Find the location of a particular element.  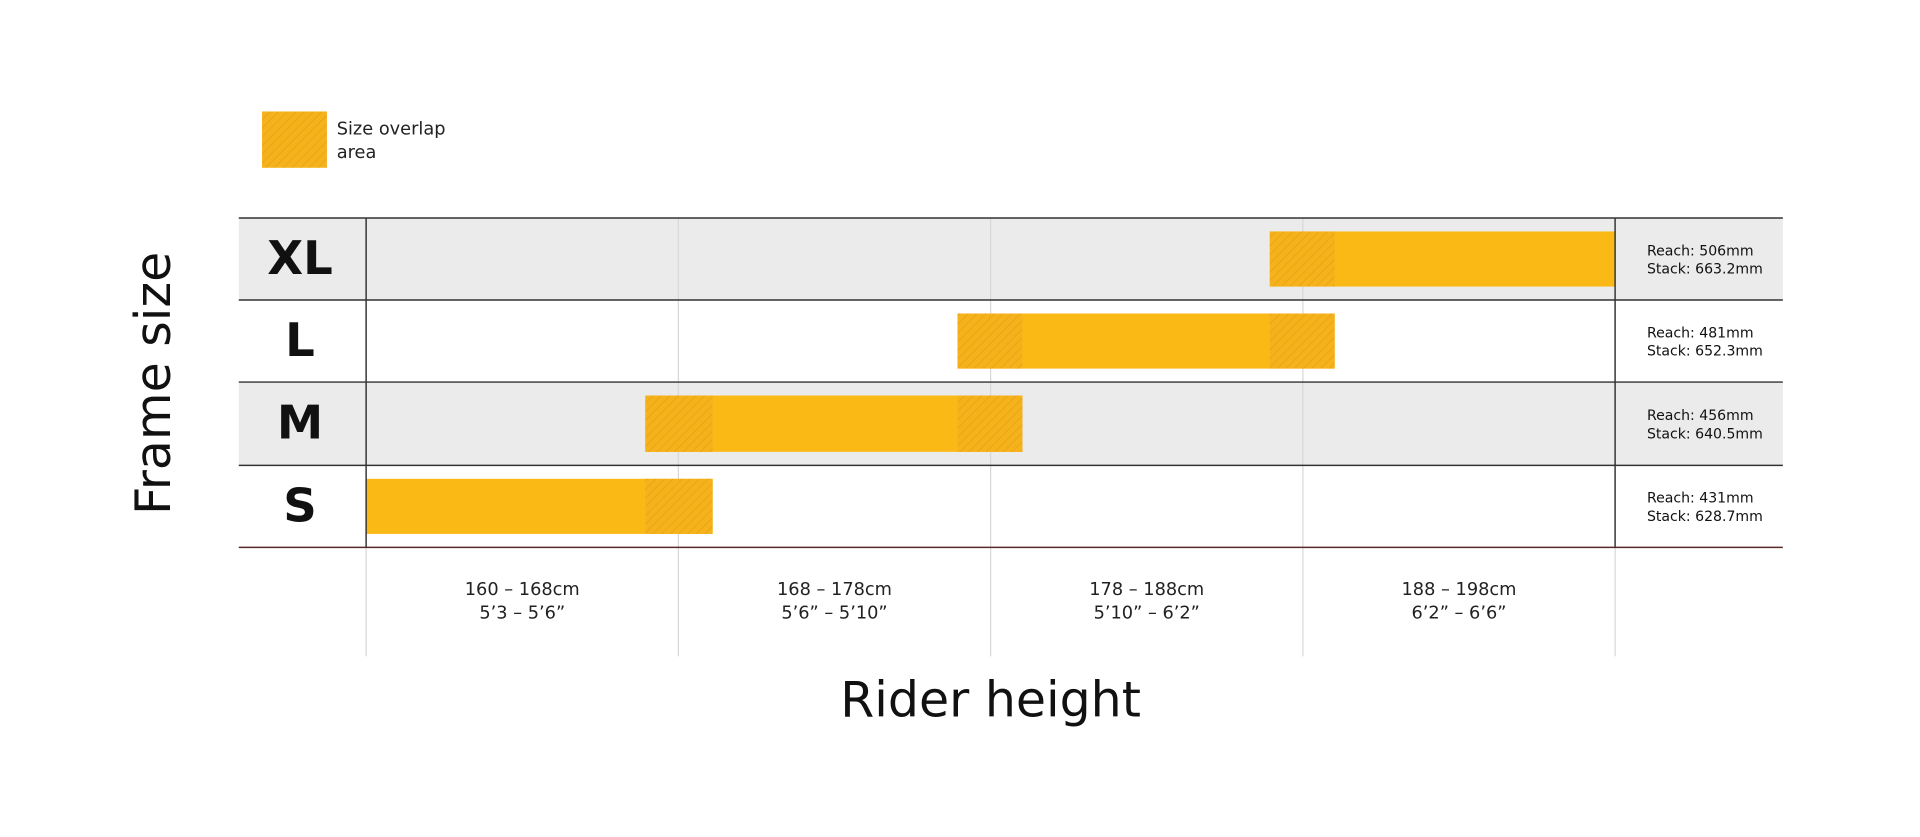

size-label: S is located at coordinates (300, 505).